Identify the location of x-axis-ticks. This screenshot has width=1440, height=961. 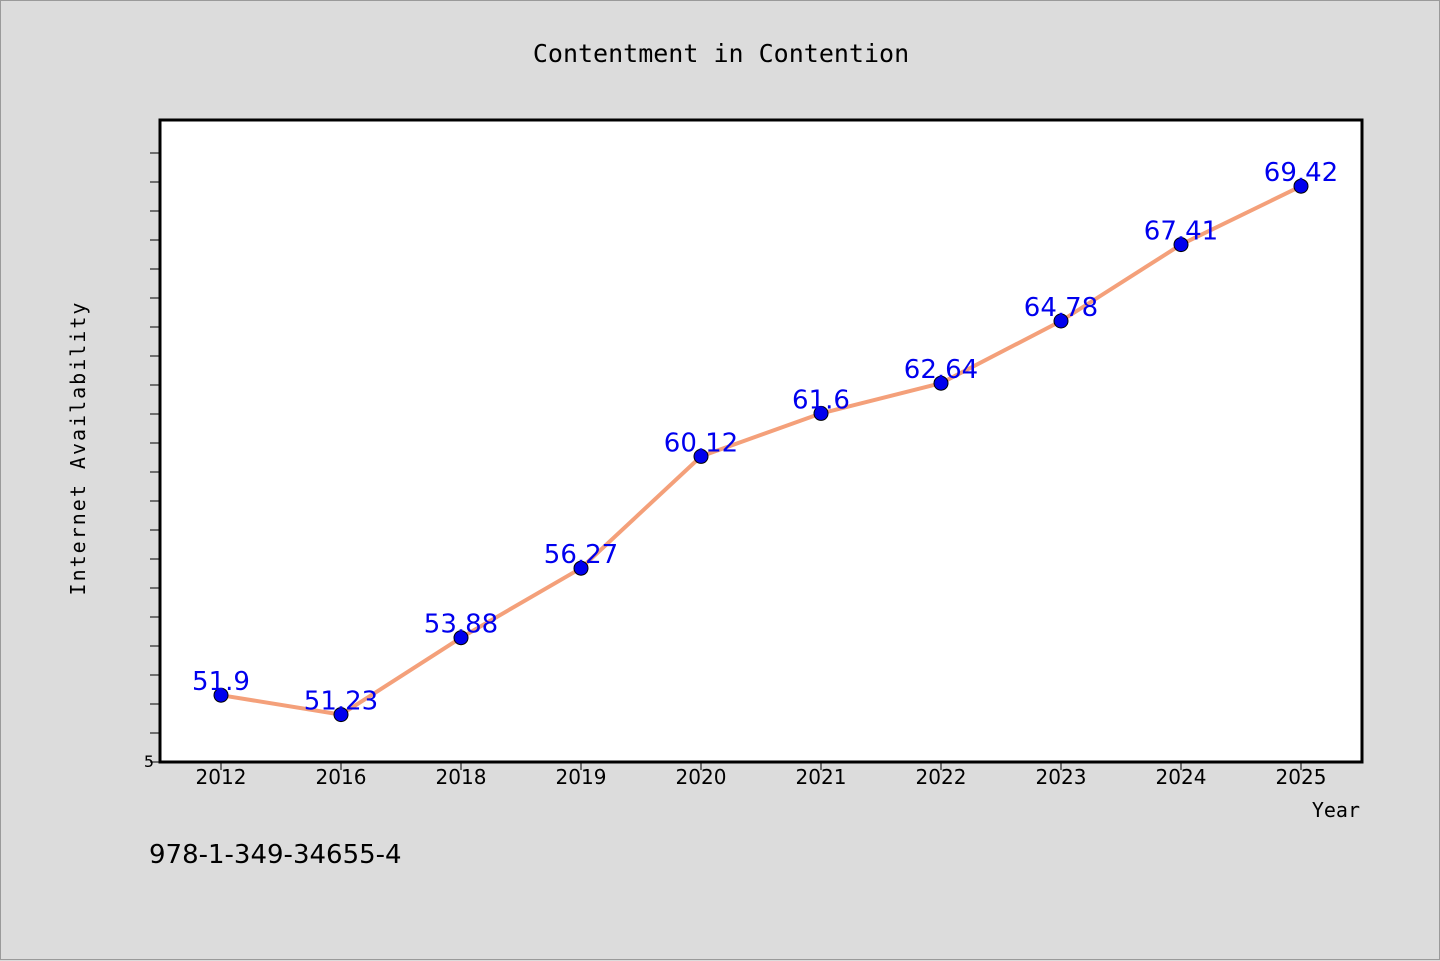
(761, 766).